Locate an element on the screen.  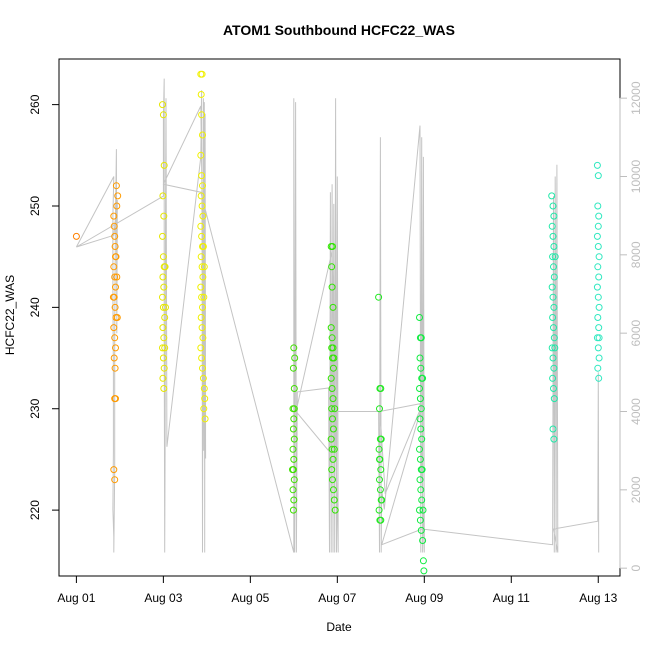
x-tick-label: Aug 11 is located at coordinates (511, 598).